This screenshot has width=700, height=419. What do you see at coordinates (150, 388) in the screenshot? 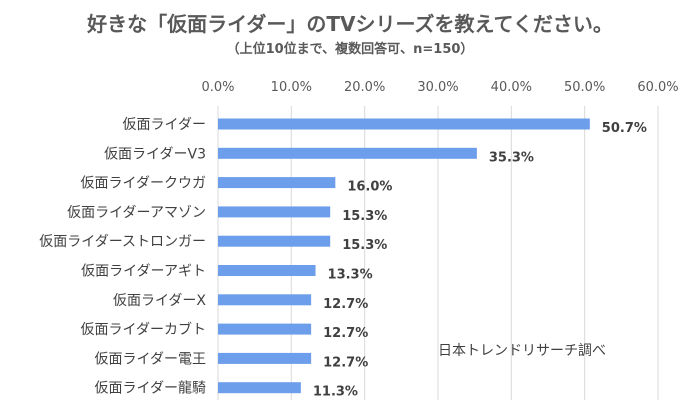
I see `category-label: 仮面ライダー龍騎` at bounding box center [150, 388].